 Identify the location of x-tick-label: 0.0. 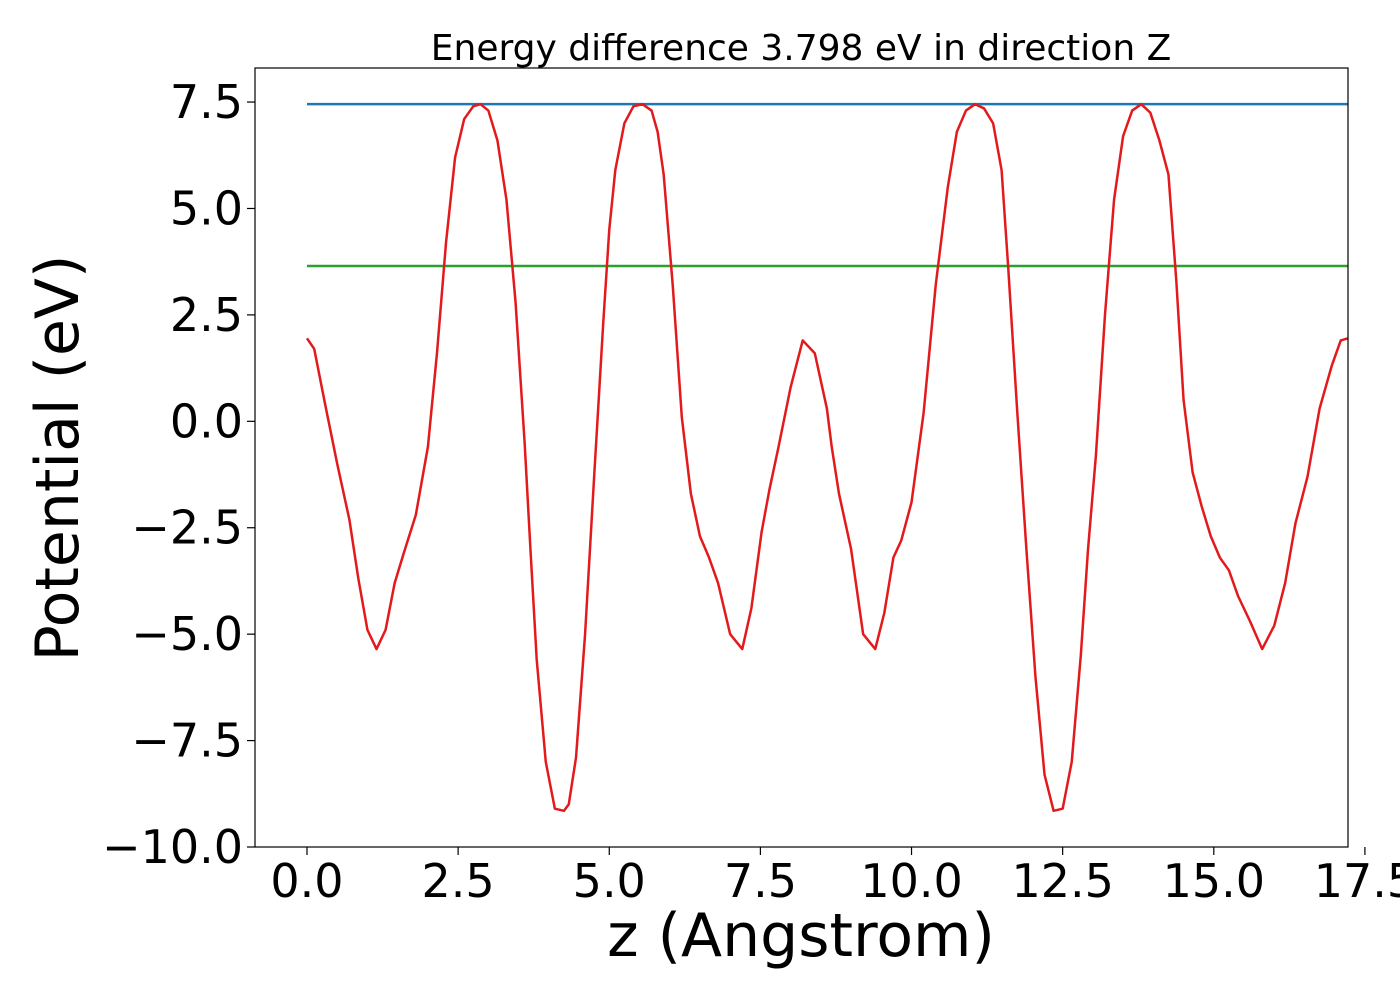
(306, 881).